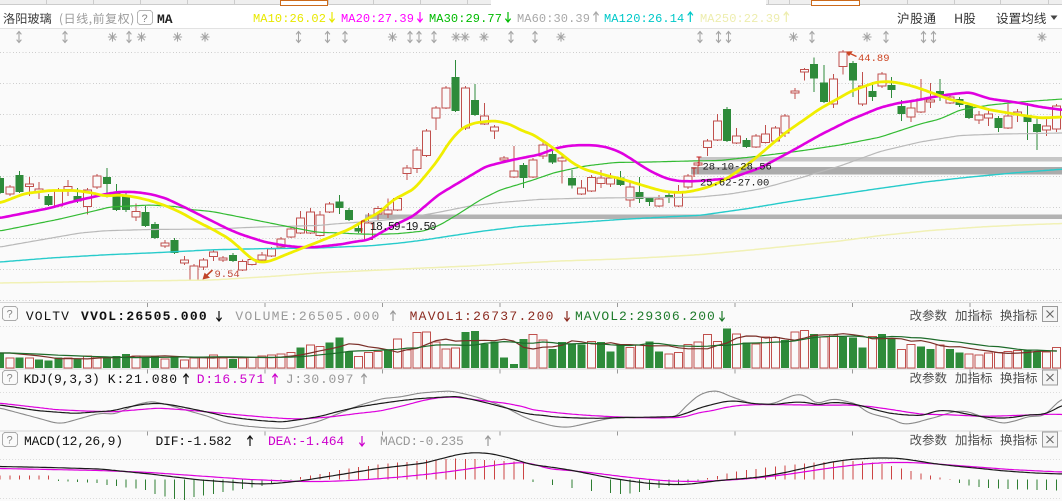  I want to click on svg-text: KDJ(9,3,3), so click(62, 379).